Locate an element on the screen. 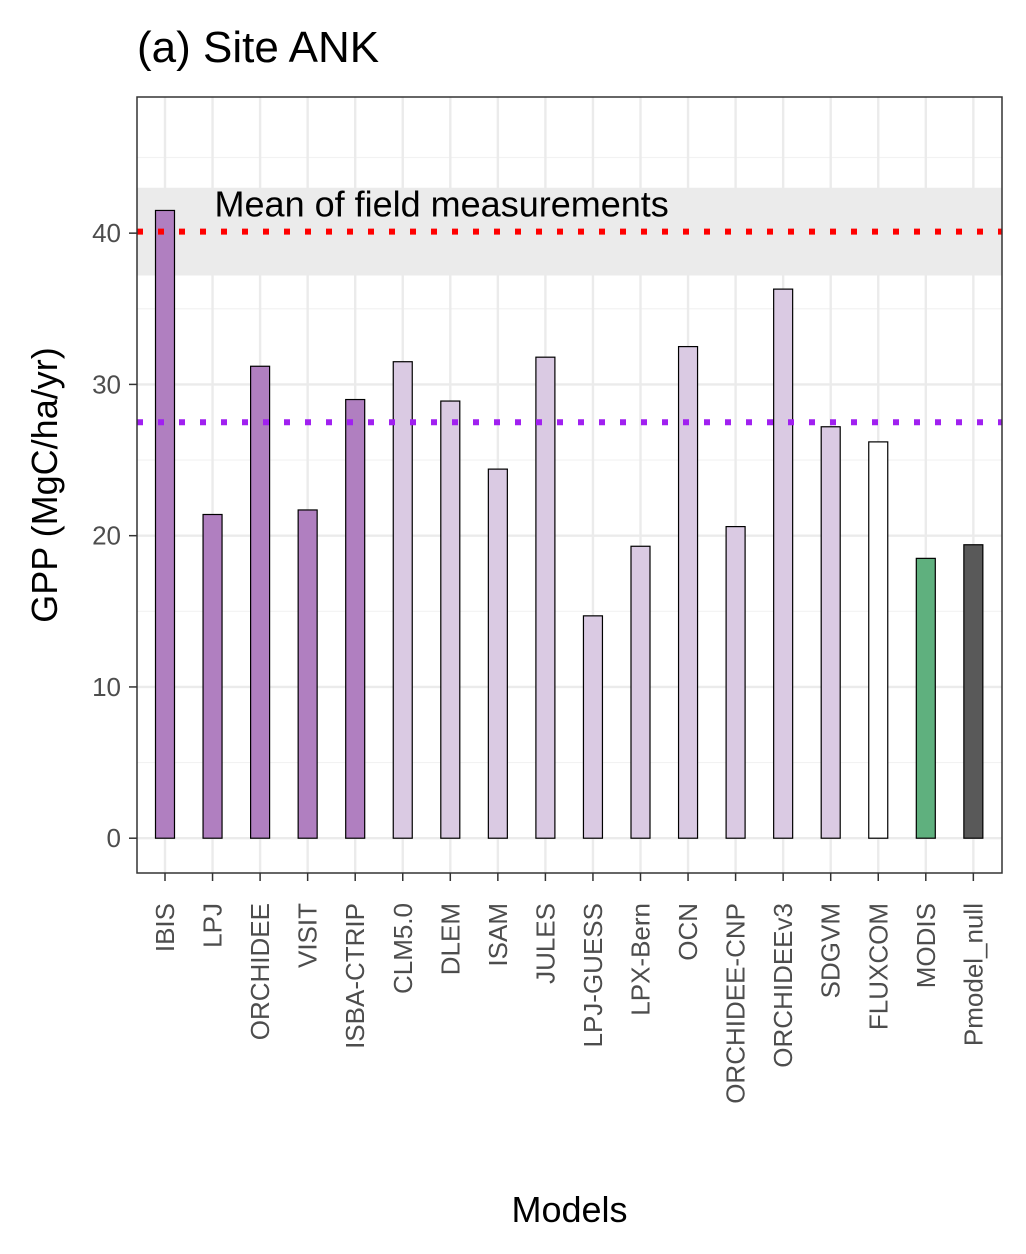 The height and width of the screenshot is (1254, 1026). x-tick-label: ORCHIDEEv3 is located at coordinates (783, 985).